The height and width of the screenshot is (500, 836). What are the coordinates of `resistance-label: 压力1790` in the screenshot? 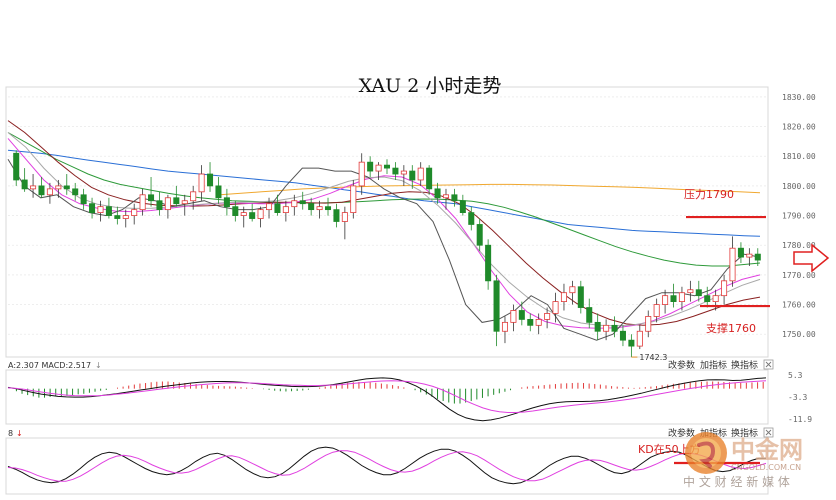 It's located at (709, 194).